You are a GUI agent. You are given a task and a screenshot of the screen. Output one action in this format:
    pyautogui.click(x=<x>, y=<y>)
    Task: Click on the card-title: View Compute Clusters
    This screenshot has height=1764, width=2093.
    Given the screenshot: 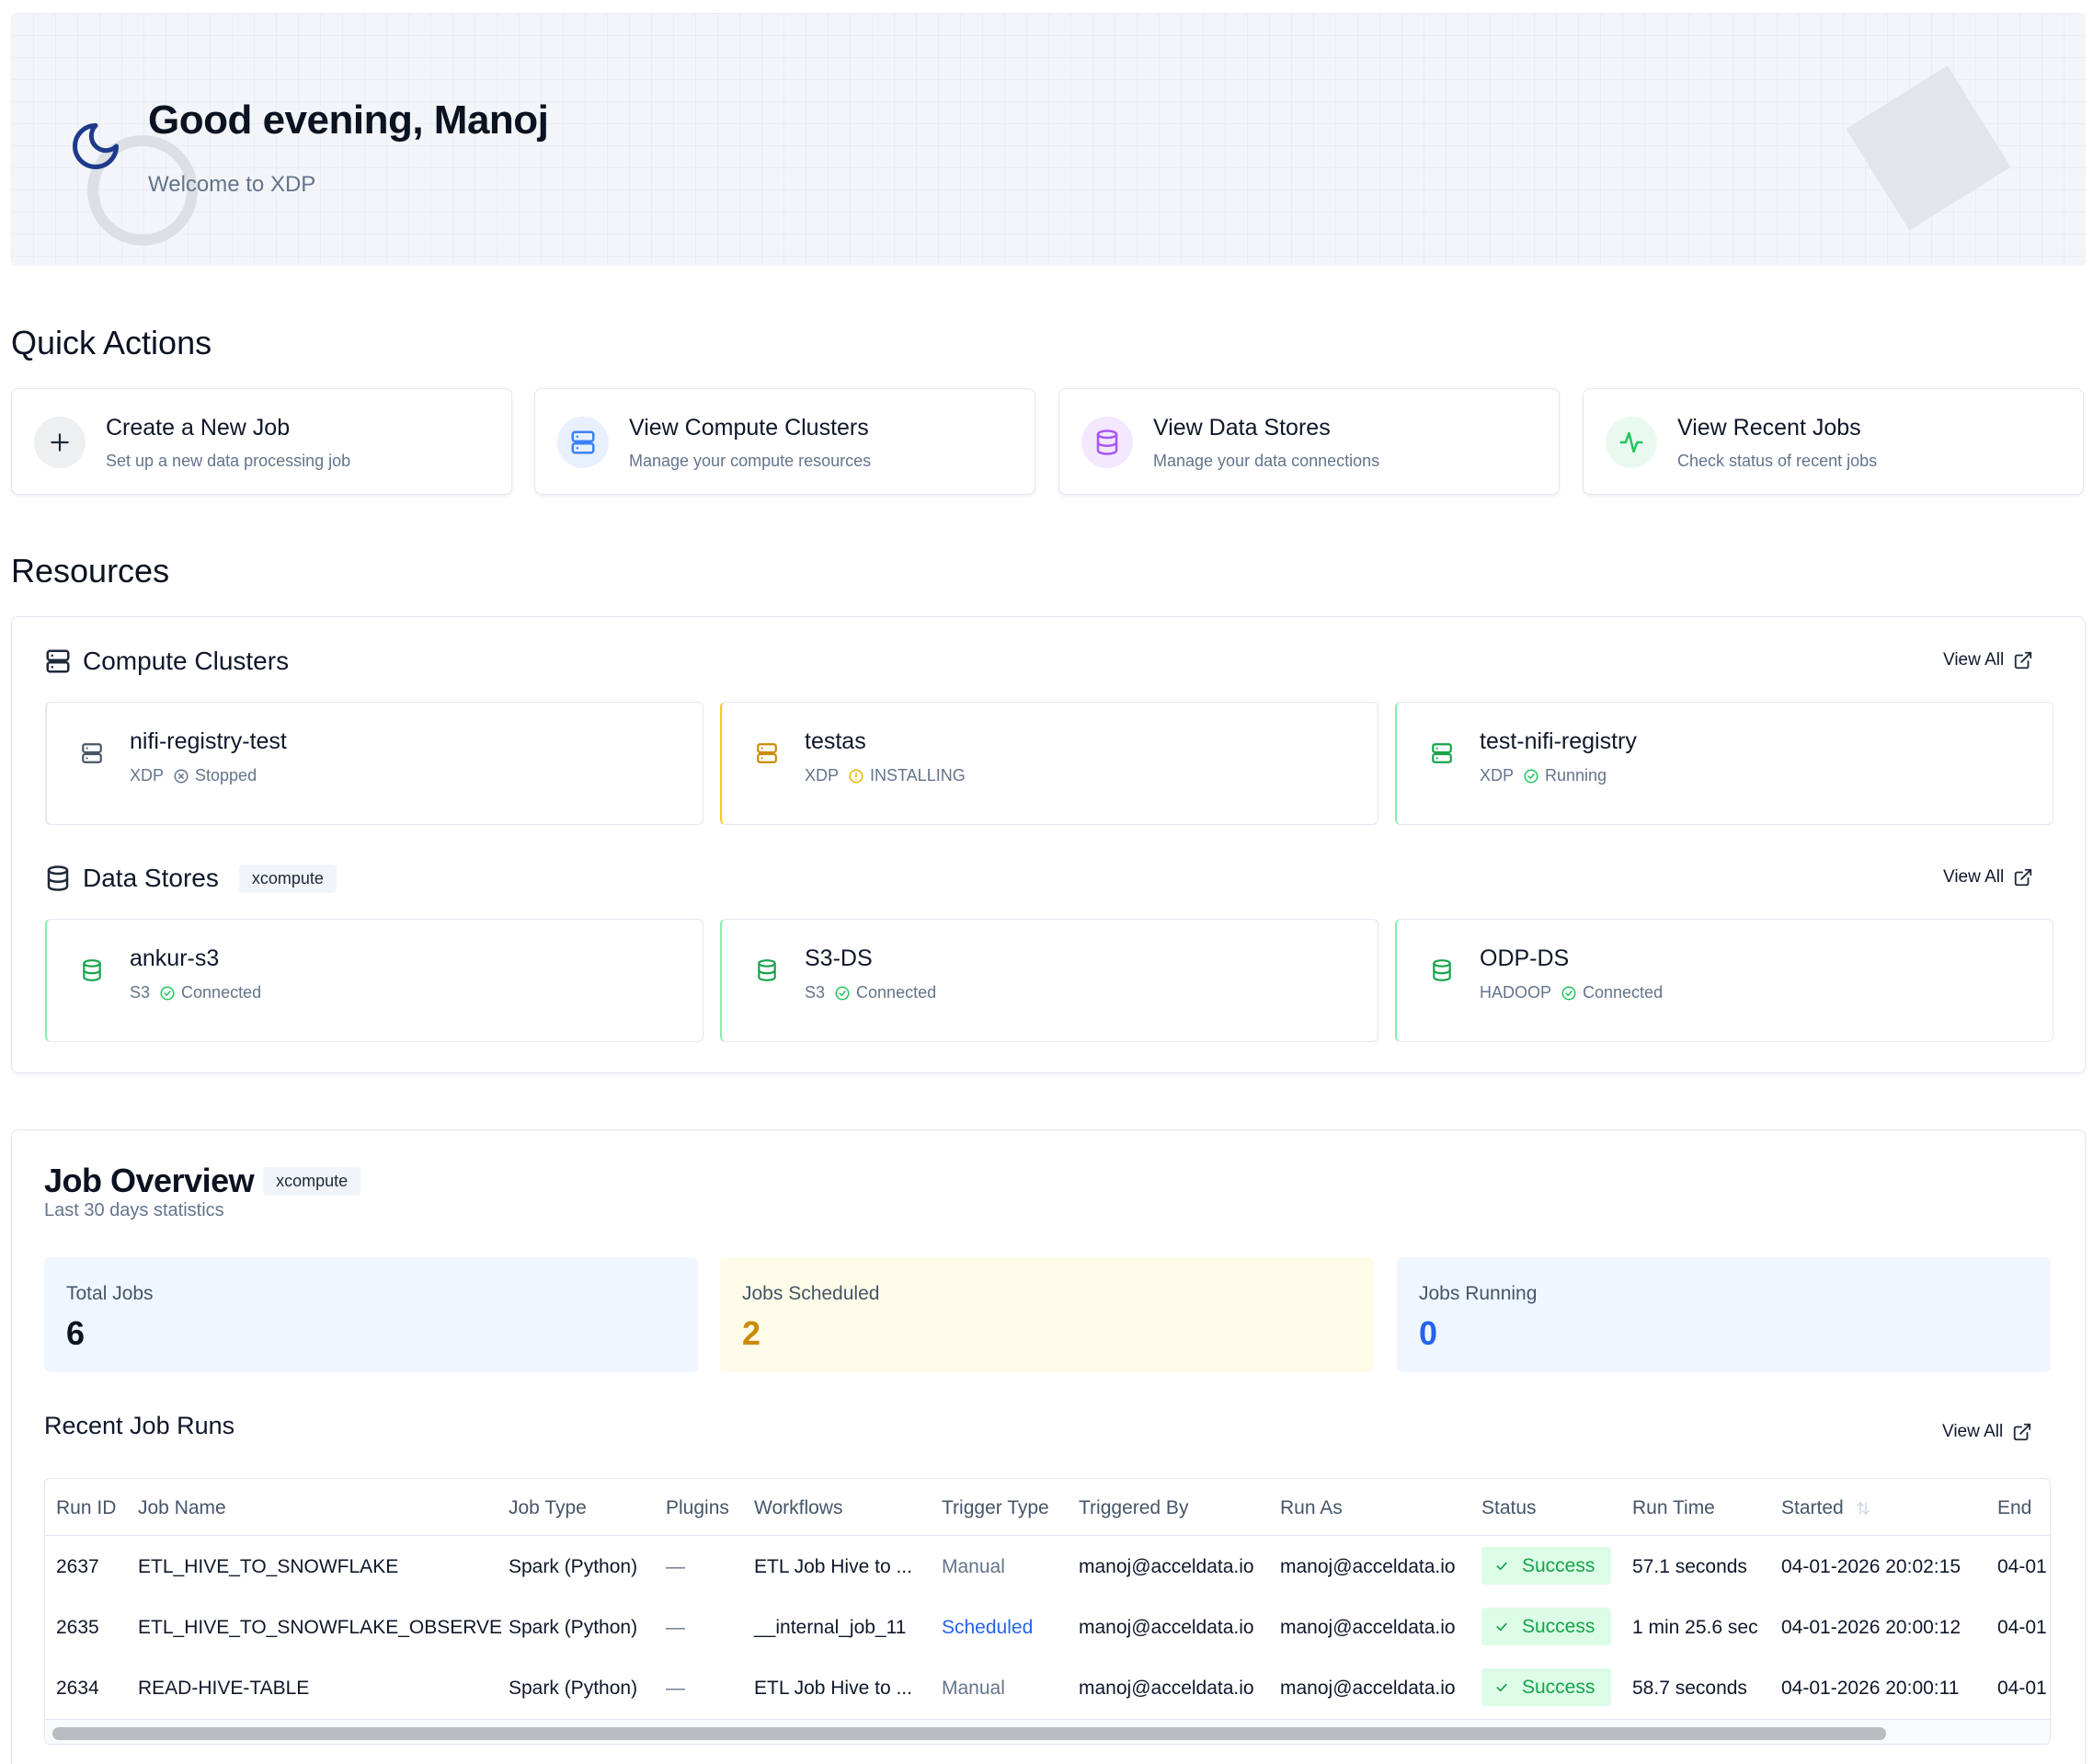 What is the action you would take?
    pyautogui.click(x=749, y=428)
    